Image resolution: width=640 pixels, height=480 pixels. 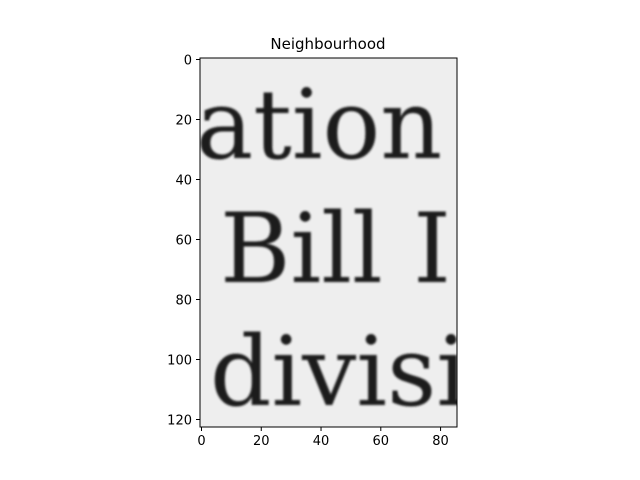 I want to click on y-axis: 0 20 40 60 80 100 120, so click(x=183, y=241).